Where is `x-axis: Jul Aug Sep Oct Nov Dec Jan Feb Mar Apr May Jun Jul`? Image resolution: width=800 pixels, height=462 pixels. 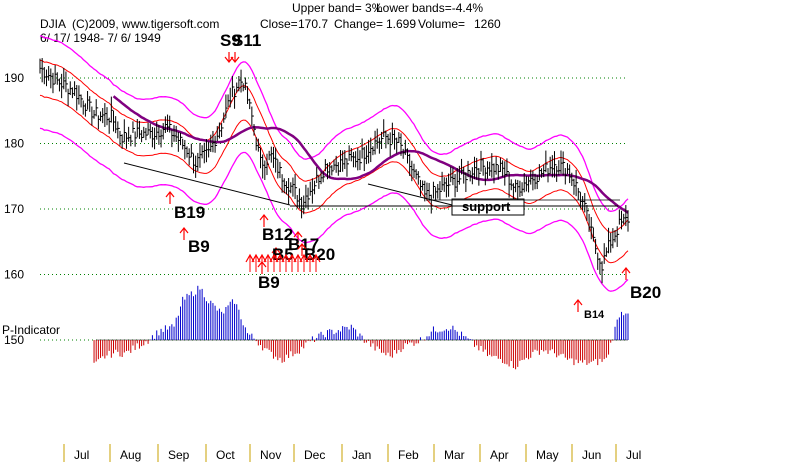 x-axis: Jul Aug Sep Oct Nov Dec Jan Feb Mar Apr May Jun Jul is located at coordinates (352, 453).